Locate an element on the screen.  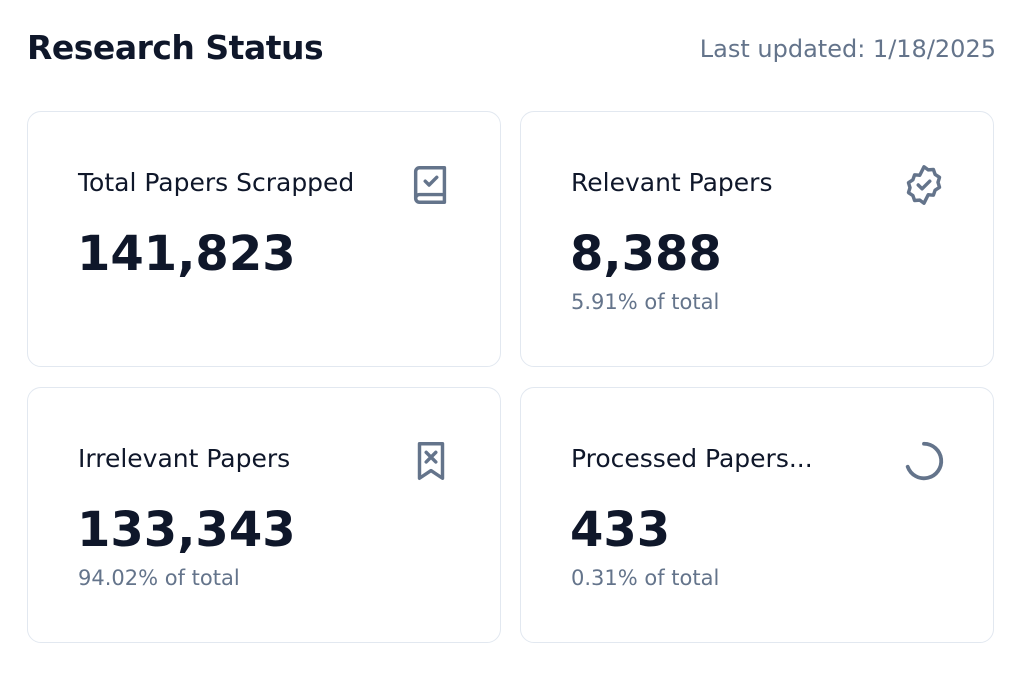
card-value: 433 is located at coordinates (620, 530).